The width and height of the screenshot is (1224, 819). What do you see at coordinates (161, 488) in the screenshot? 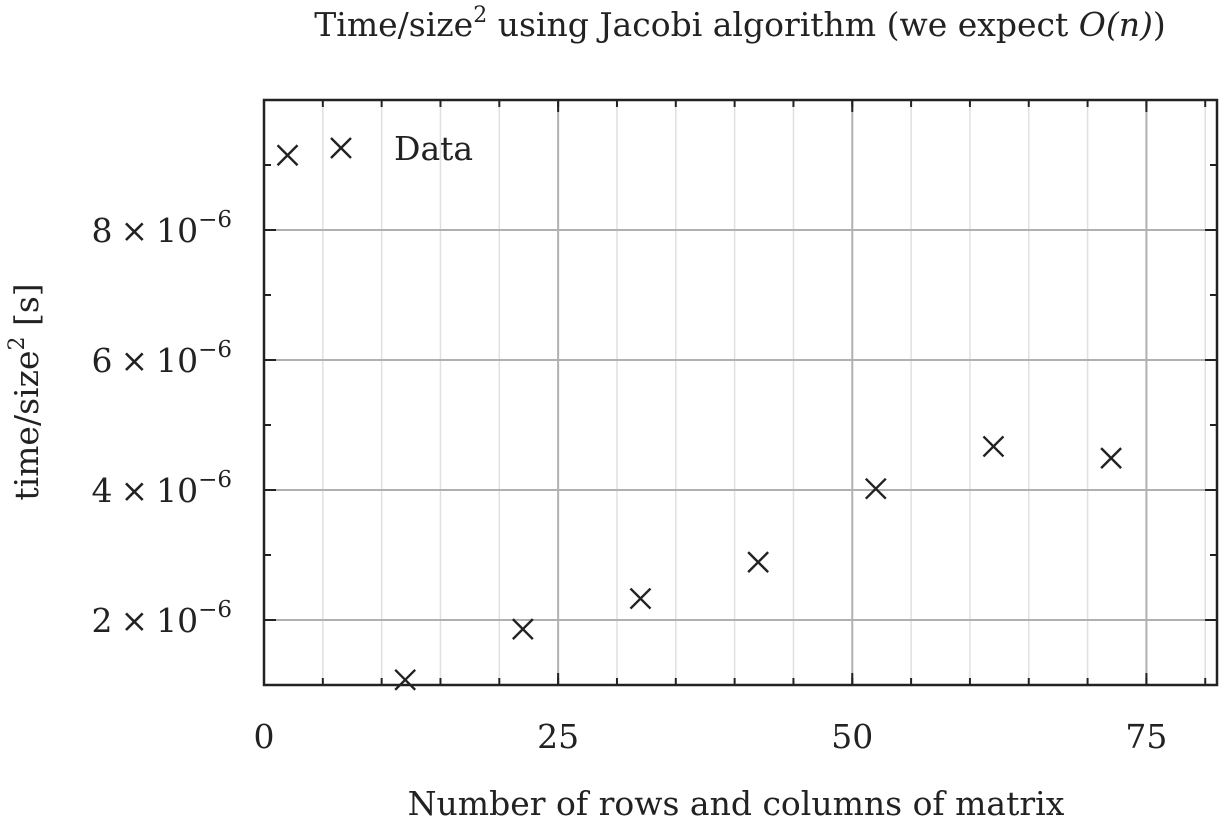
I see `y-tick-label: 4 × 10⁻⁶` at bounding box center [161, 488].